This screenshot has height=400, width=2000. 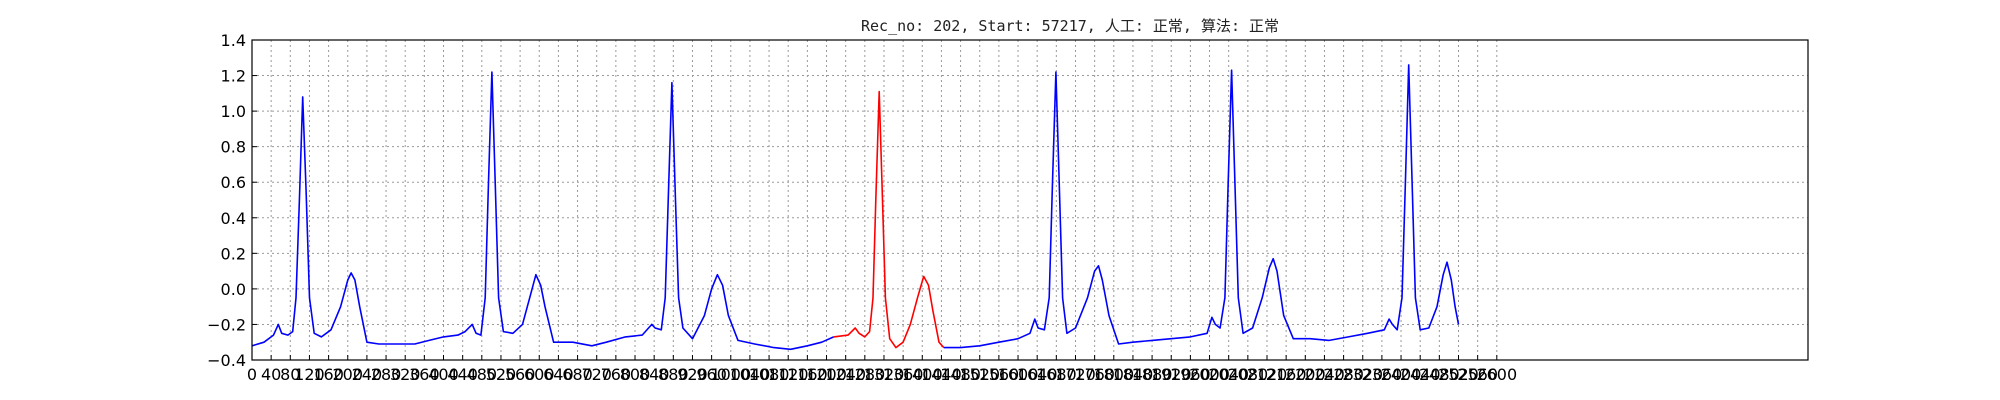 I want to click on x-tick-label: 2160, so click(x=1286, y=374).